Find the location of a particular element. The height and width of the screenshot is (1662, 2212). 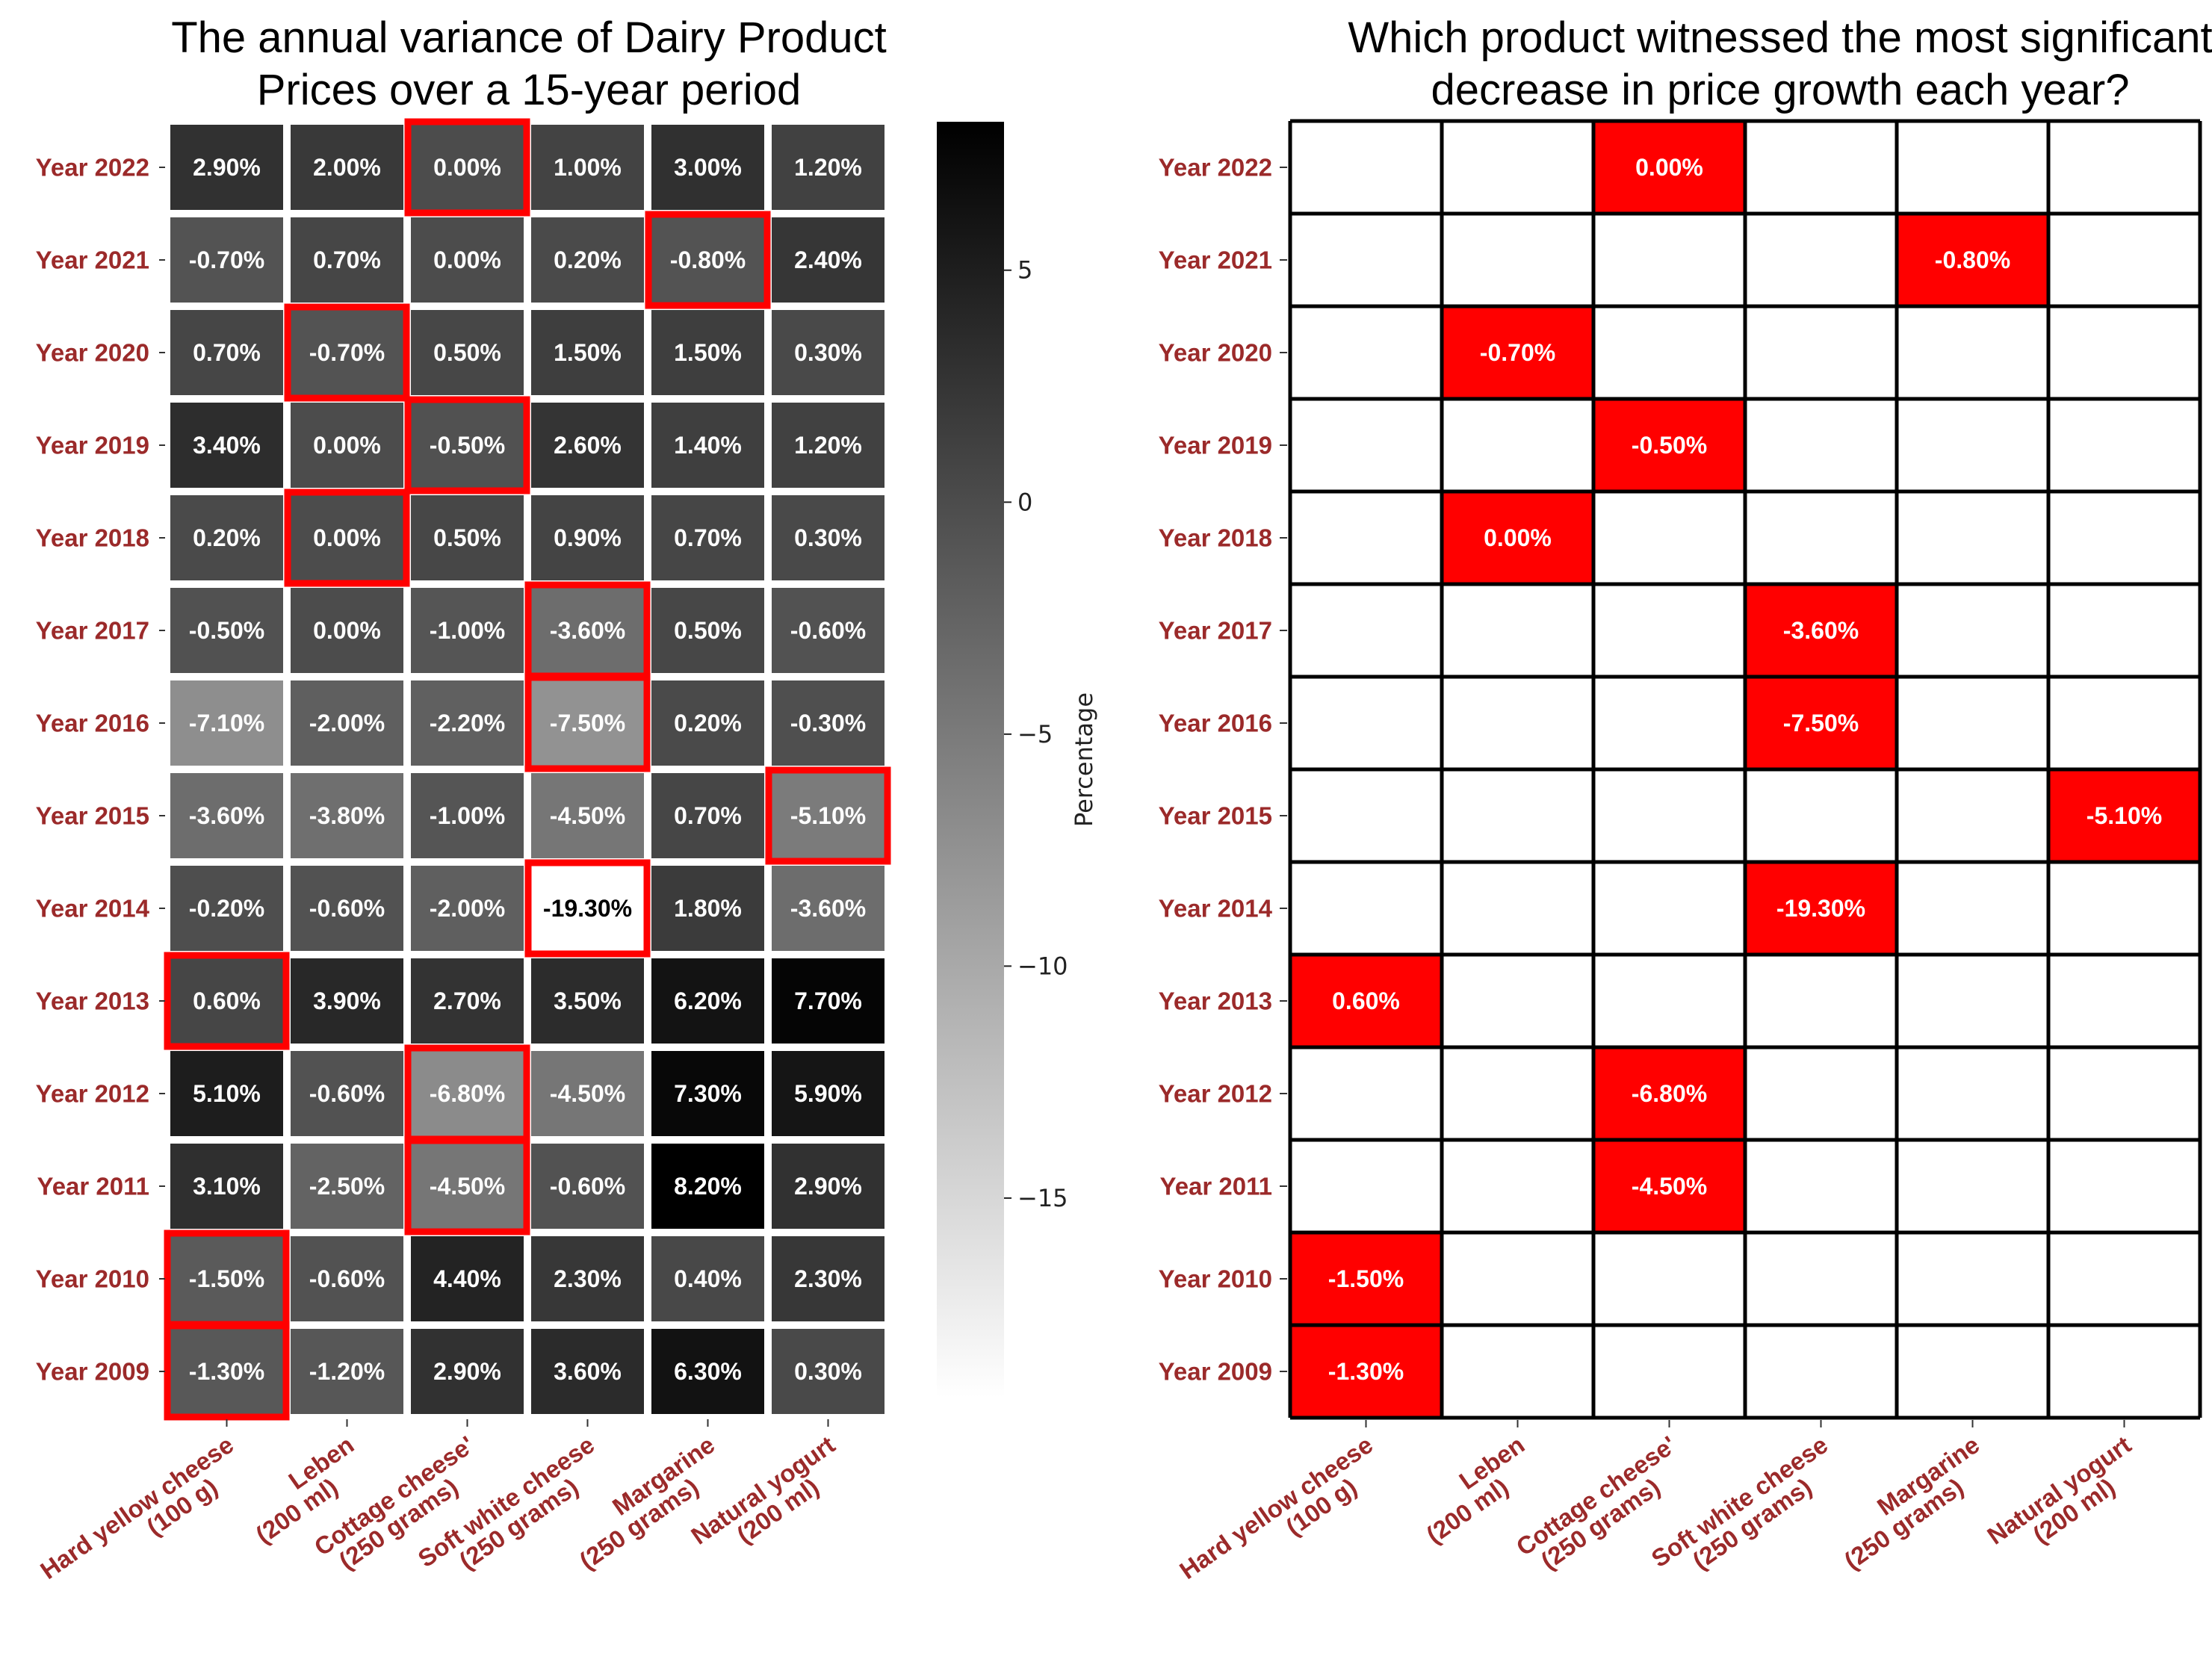

row-label: Year 2012 is located at coordinates (1215, 1094).